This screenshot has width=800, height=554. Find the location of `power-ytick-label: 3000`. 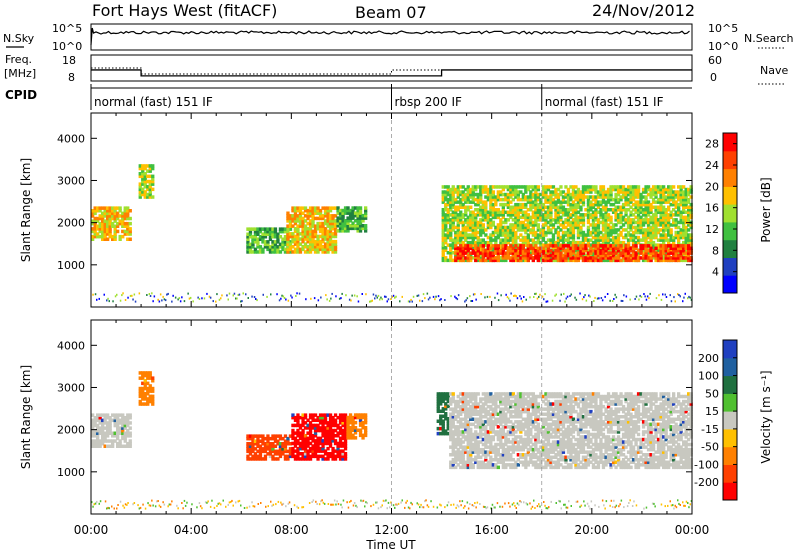

power-ytick-label: 3000 is located at coordinates (71, 180).